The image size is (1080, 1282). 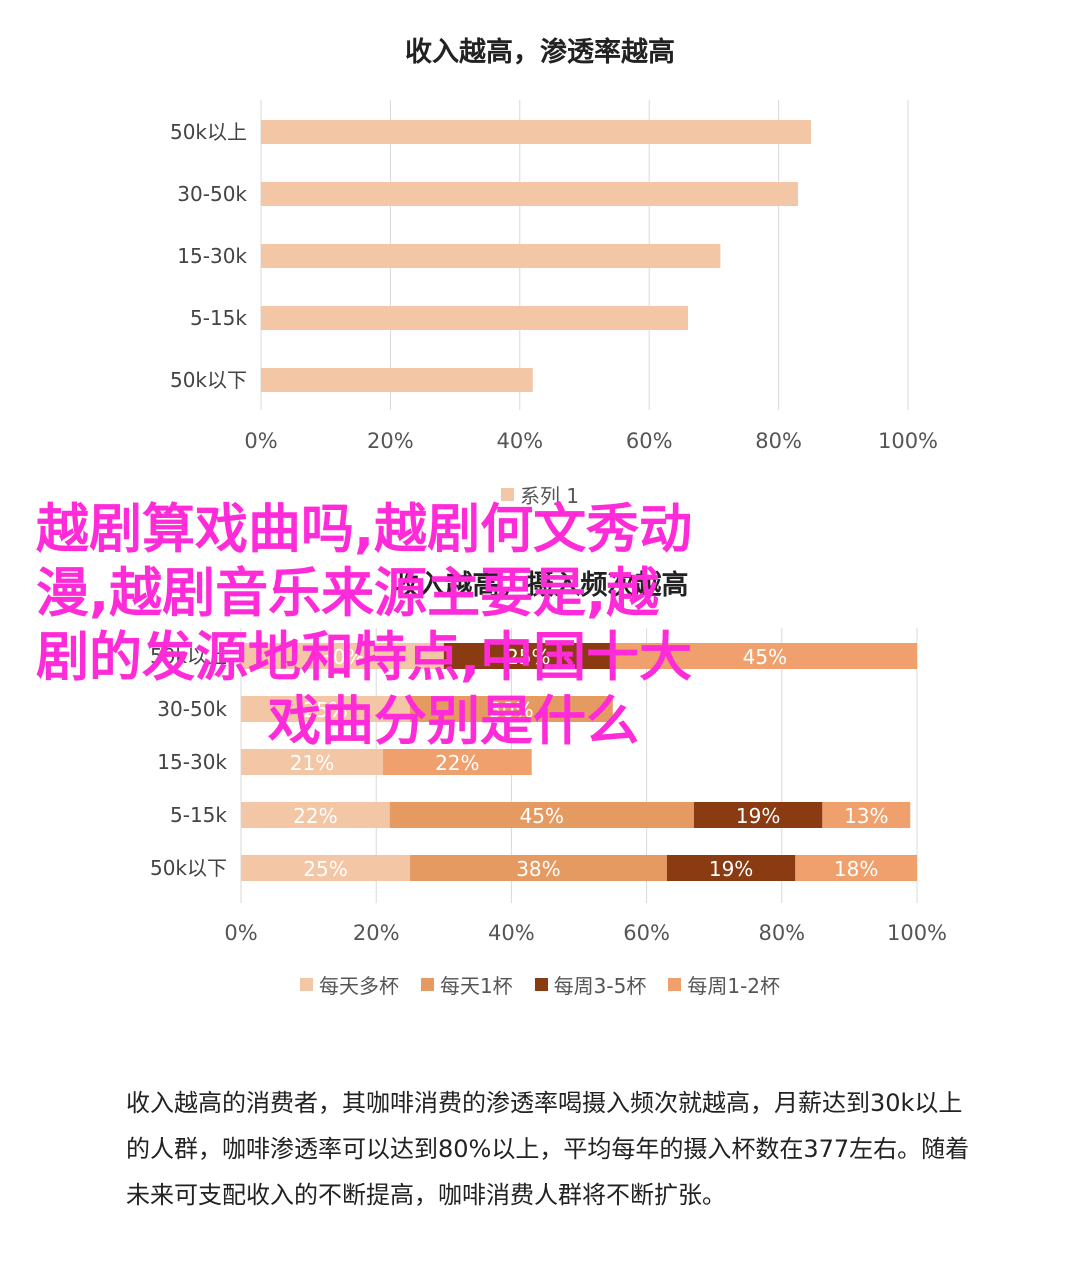 I want to click on legend-item: 系列 1, so click(x=540, y=494).